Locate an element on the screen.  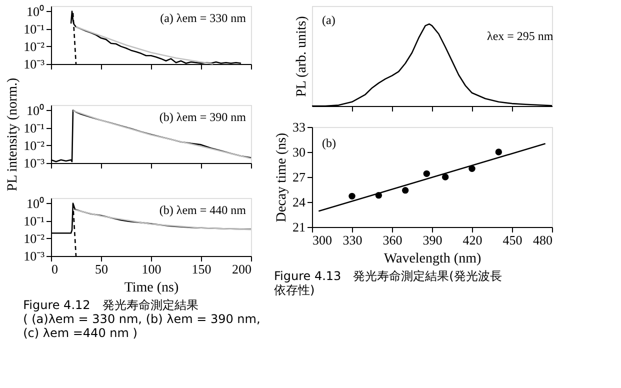
x-tick-label: 0 is located at coordinates (55, 269).